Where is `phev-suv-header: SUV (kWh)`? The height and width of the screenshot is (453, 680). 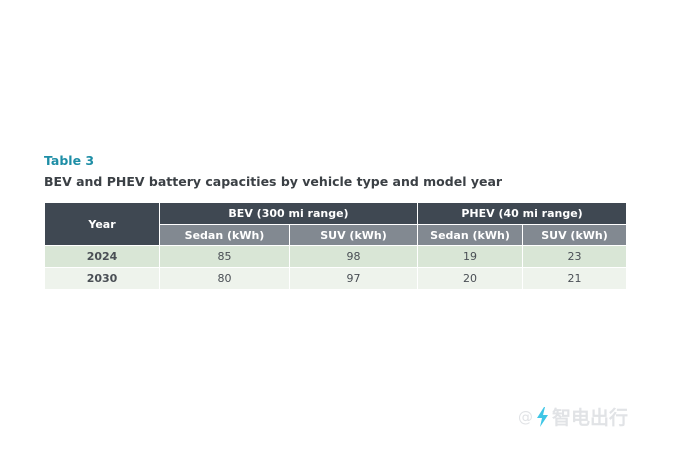
phev-suv-header: SUV (kWh) is located at coordinates (575, 235).